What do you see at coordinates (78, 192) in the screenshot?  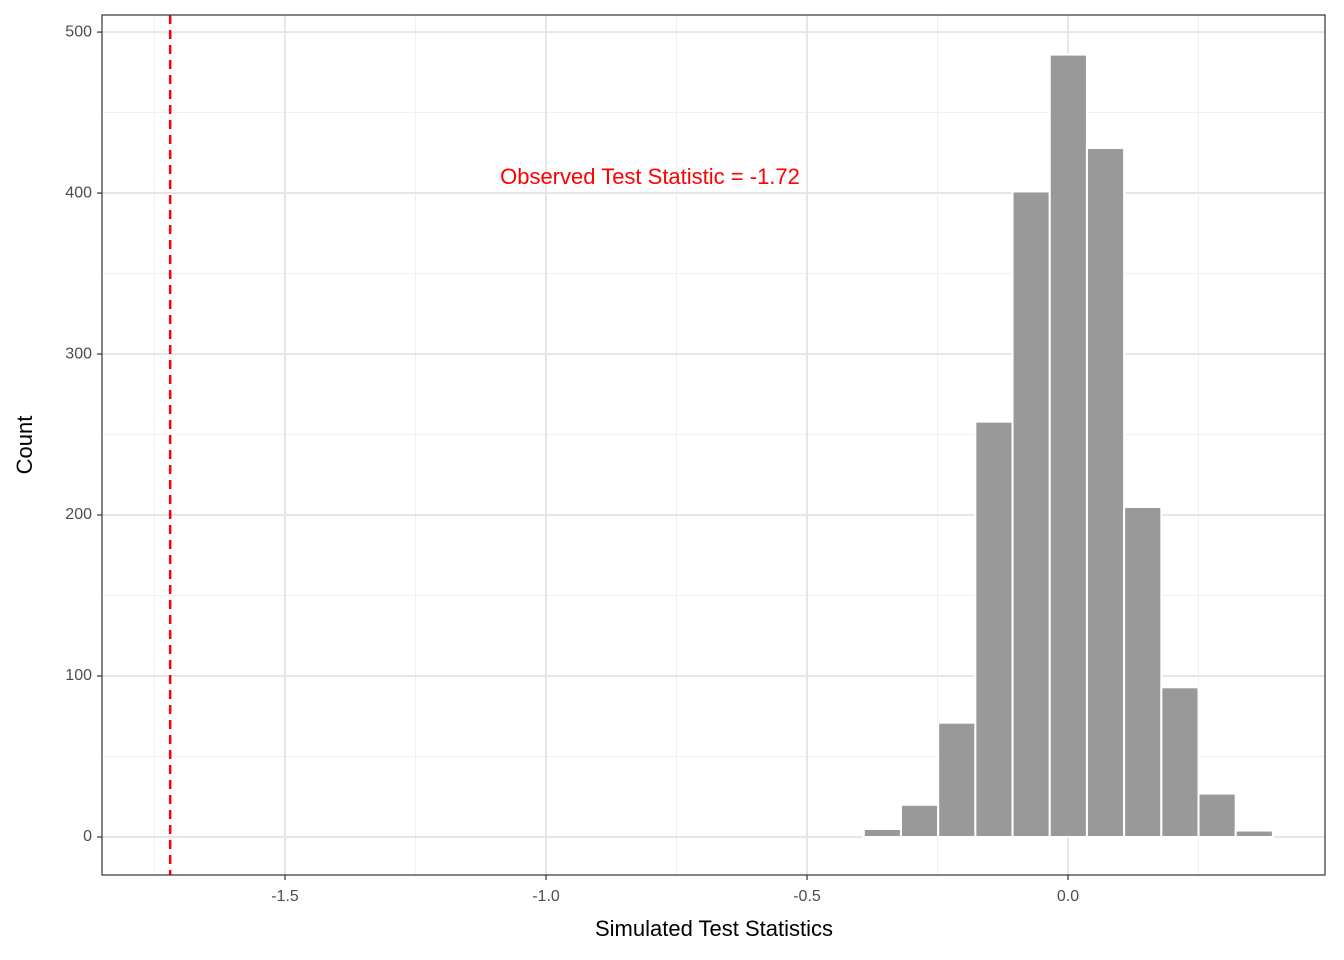 I see `y-tick-label: 400` at bounding box center [78, 192].